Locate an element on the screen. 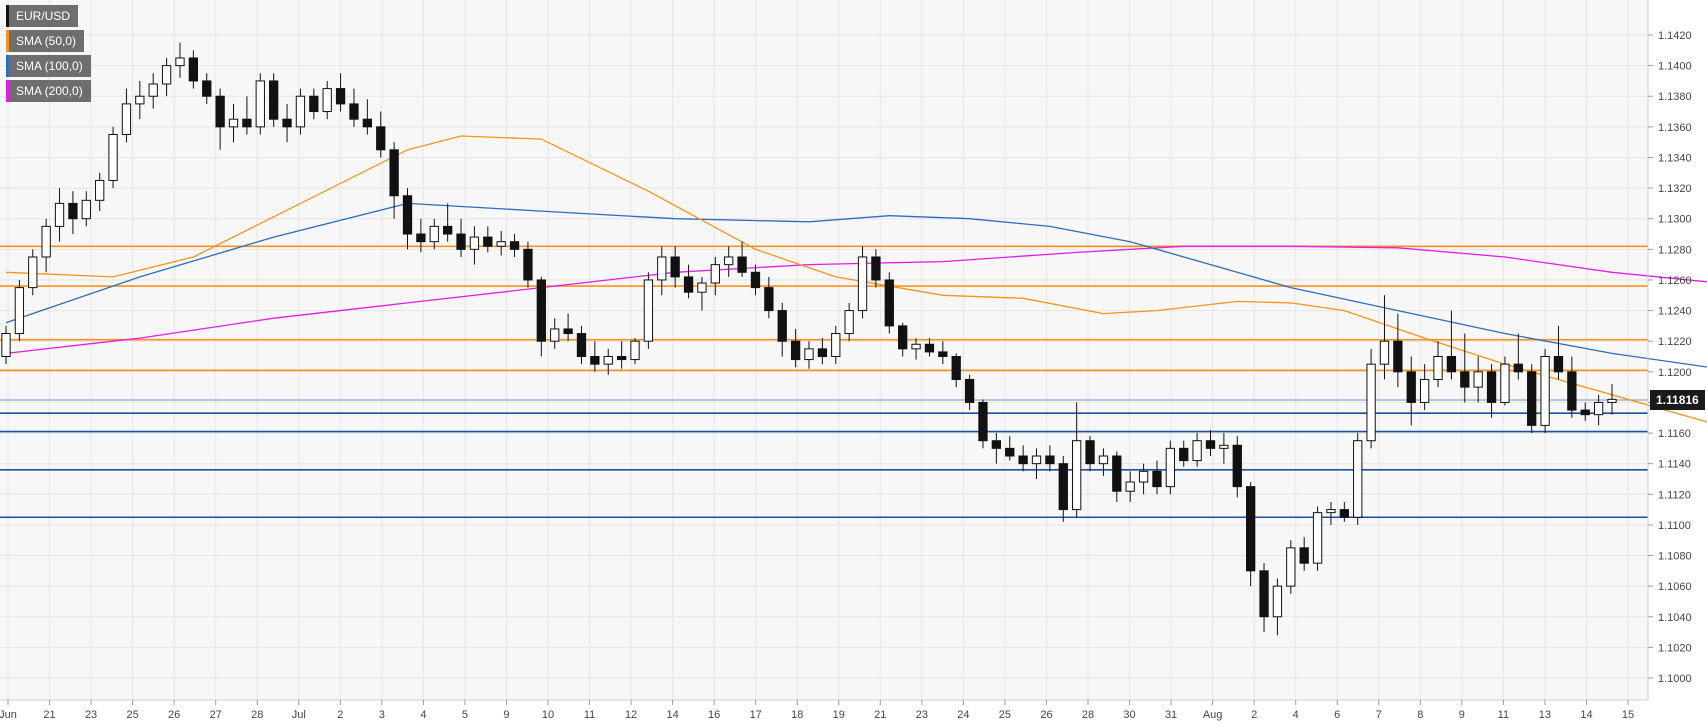 This screenshot has height=728, width=1707. y-tick-label: 1.1400 is located at coordinates (1675, 67).